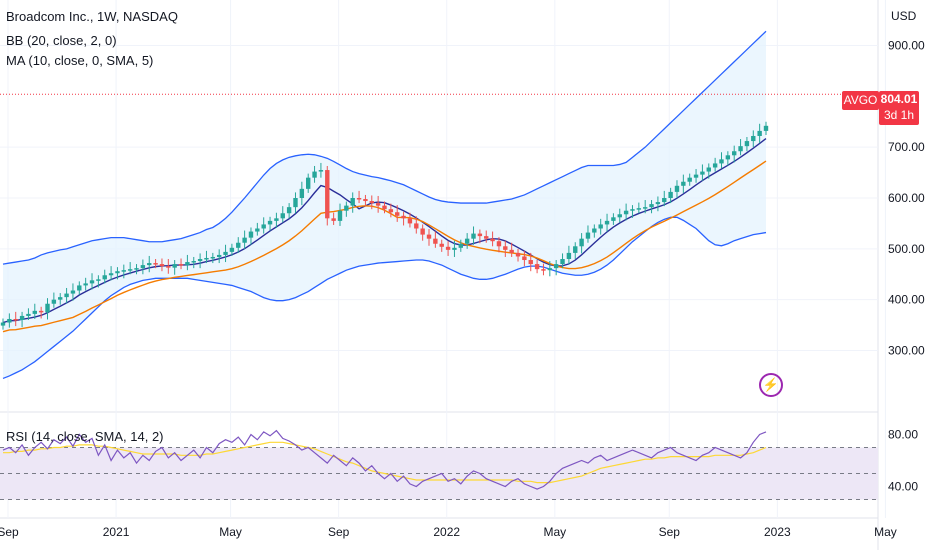 Image resolution: width=932 pixels, height=550 pixels. What do you see at coordinates (116, 532) in the screenshot?
I see `time-tick-label: 2021` at bounding box center [116, 532].